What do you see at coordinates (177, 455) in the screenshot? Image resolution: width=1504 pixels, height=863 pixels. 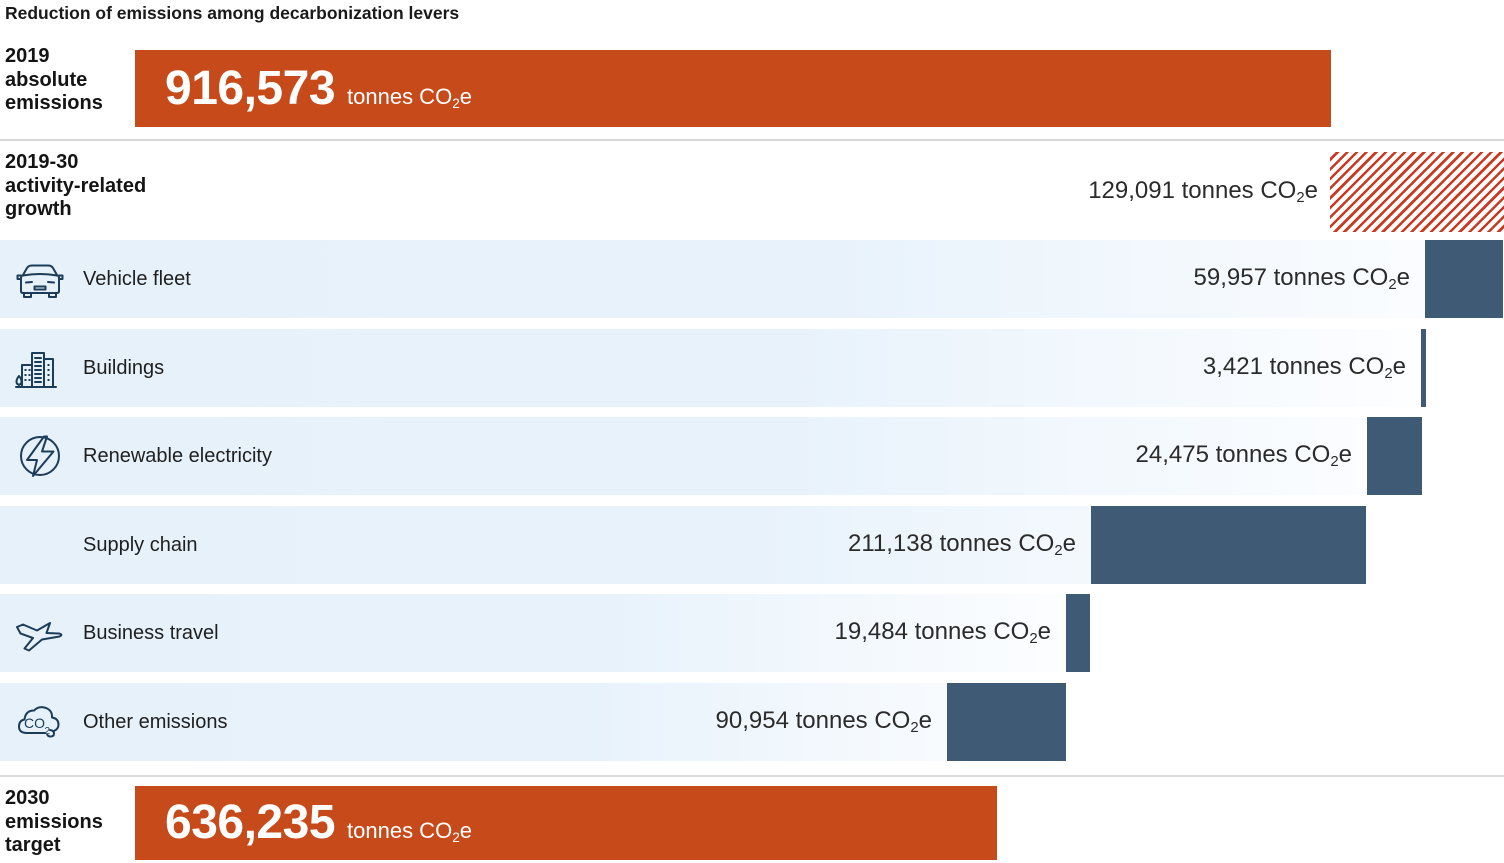 I see `lever-label: Renewable electricity` at bounding box center [177, 455].